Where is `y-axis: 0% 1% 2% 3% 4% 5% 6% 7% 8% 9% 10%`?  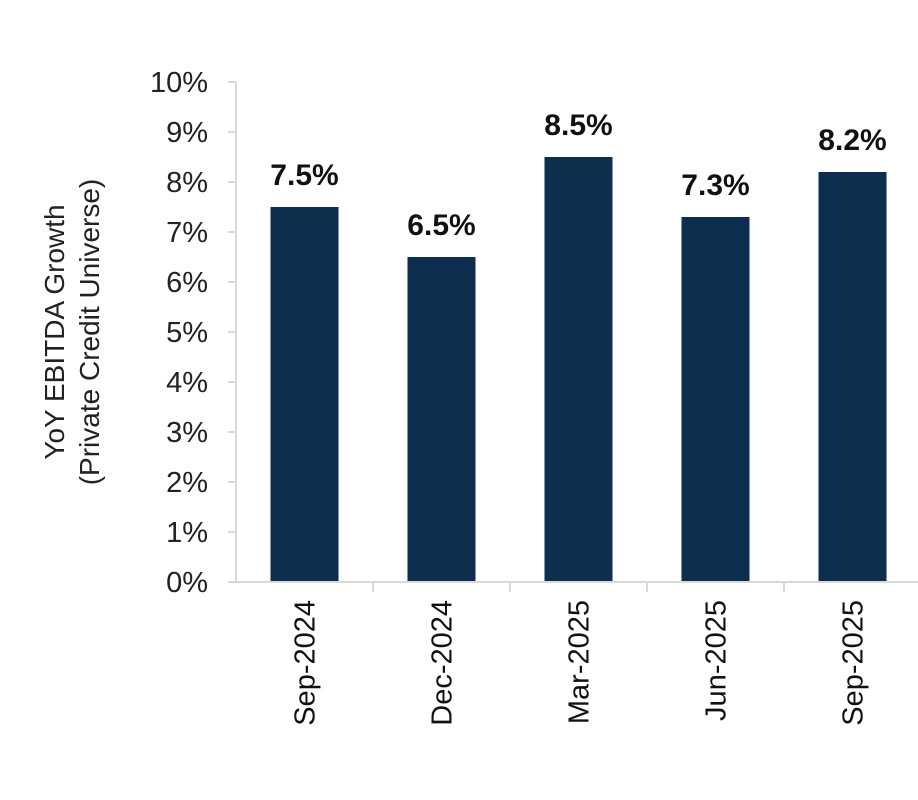
y-axis: 0% 1% 2% 3% 4% 5% 6% 7% 8% 9% 10% is located at coordinates (193, 333).